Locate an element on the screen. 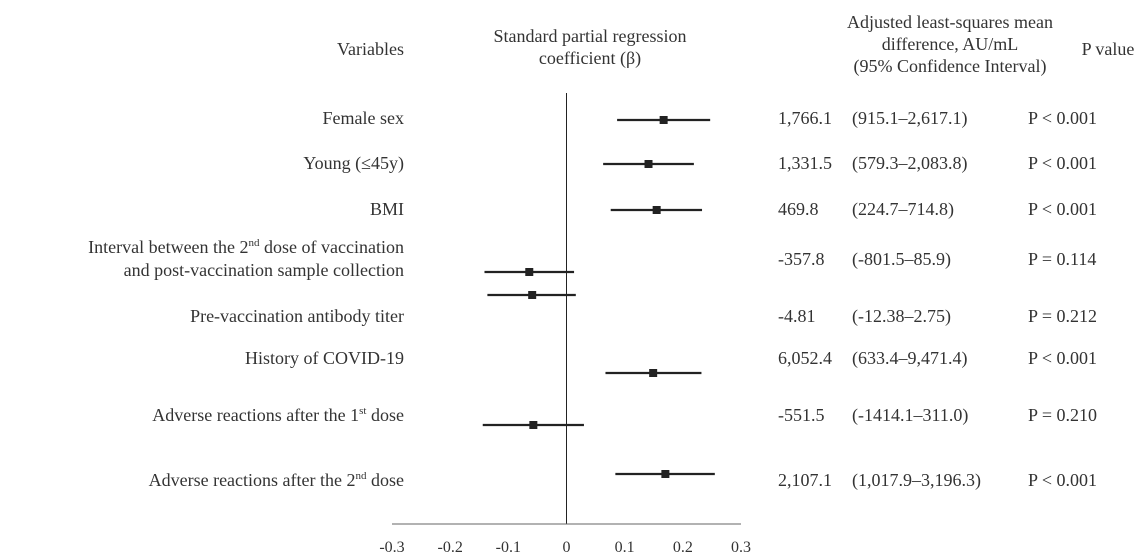 This screenshot has height=555, width=1146. row-mean: -551.5 is located at coordinates (801, 415).